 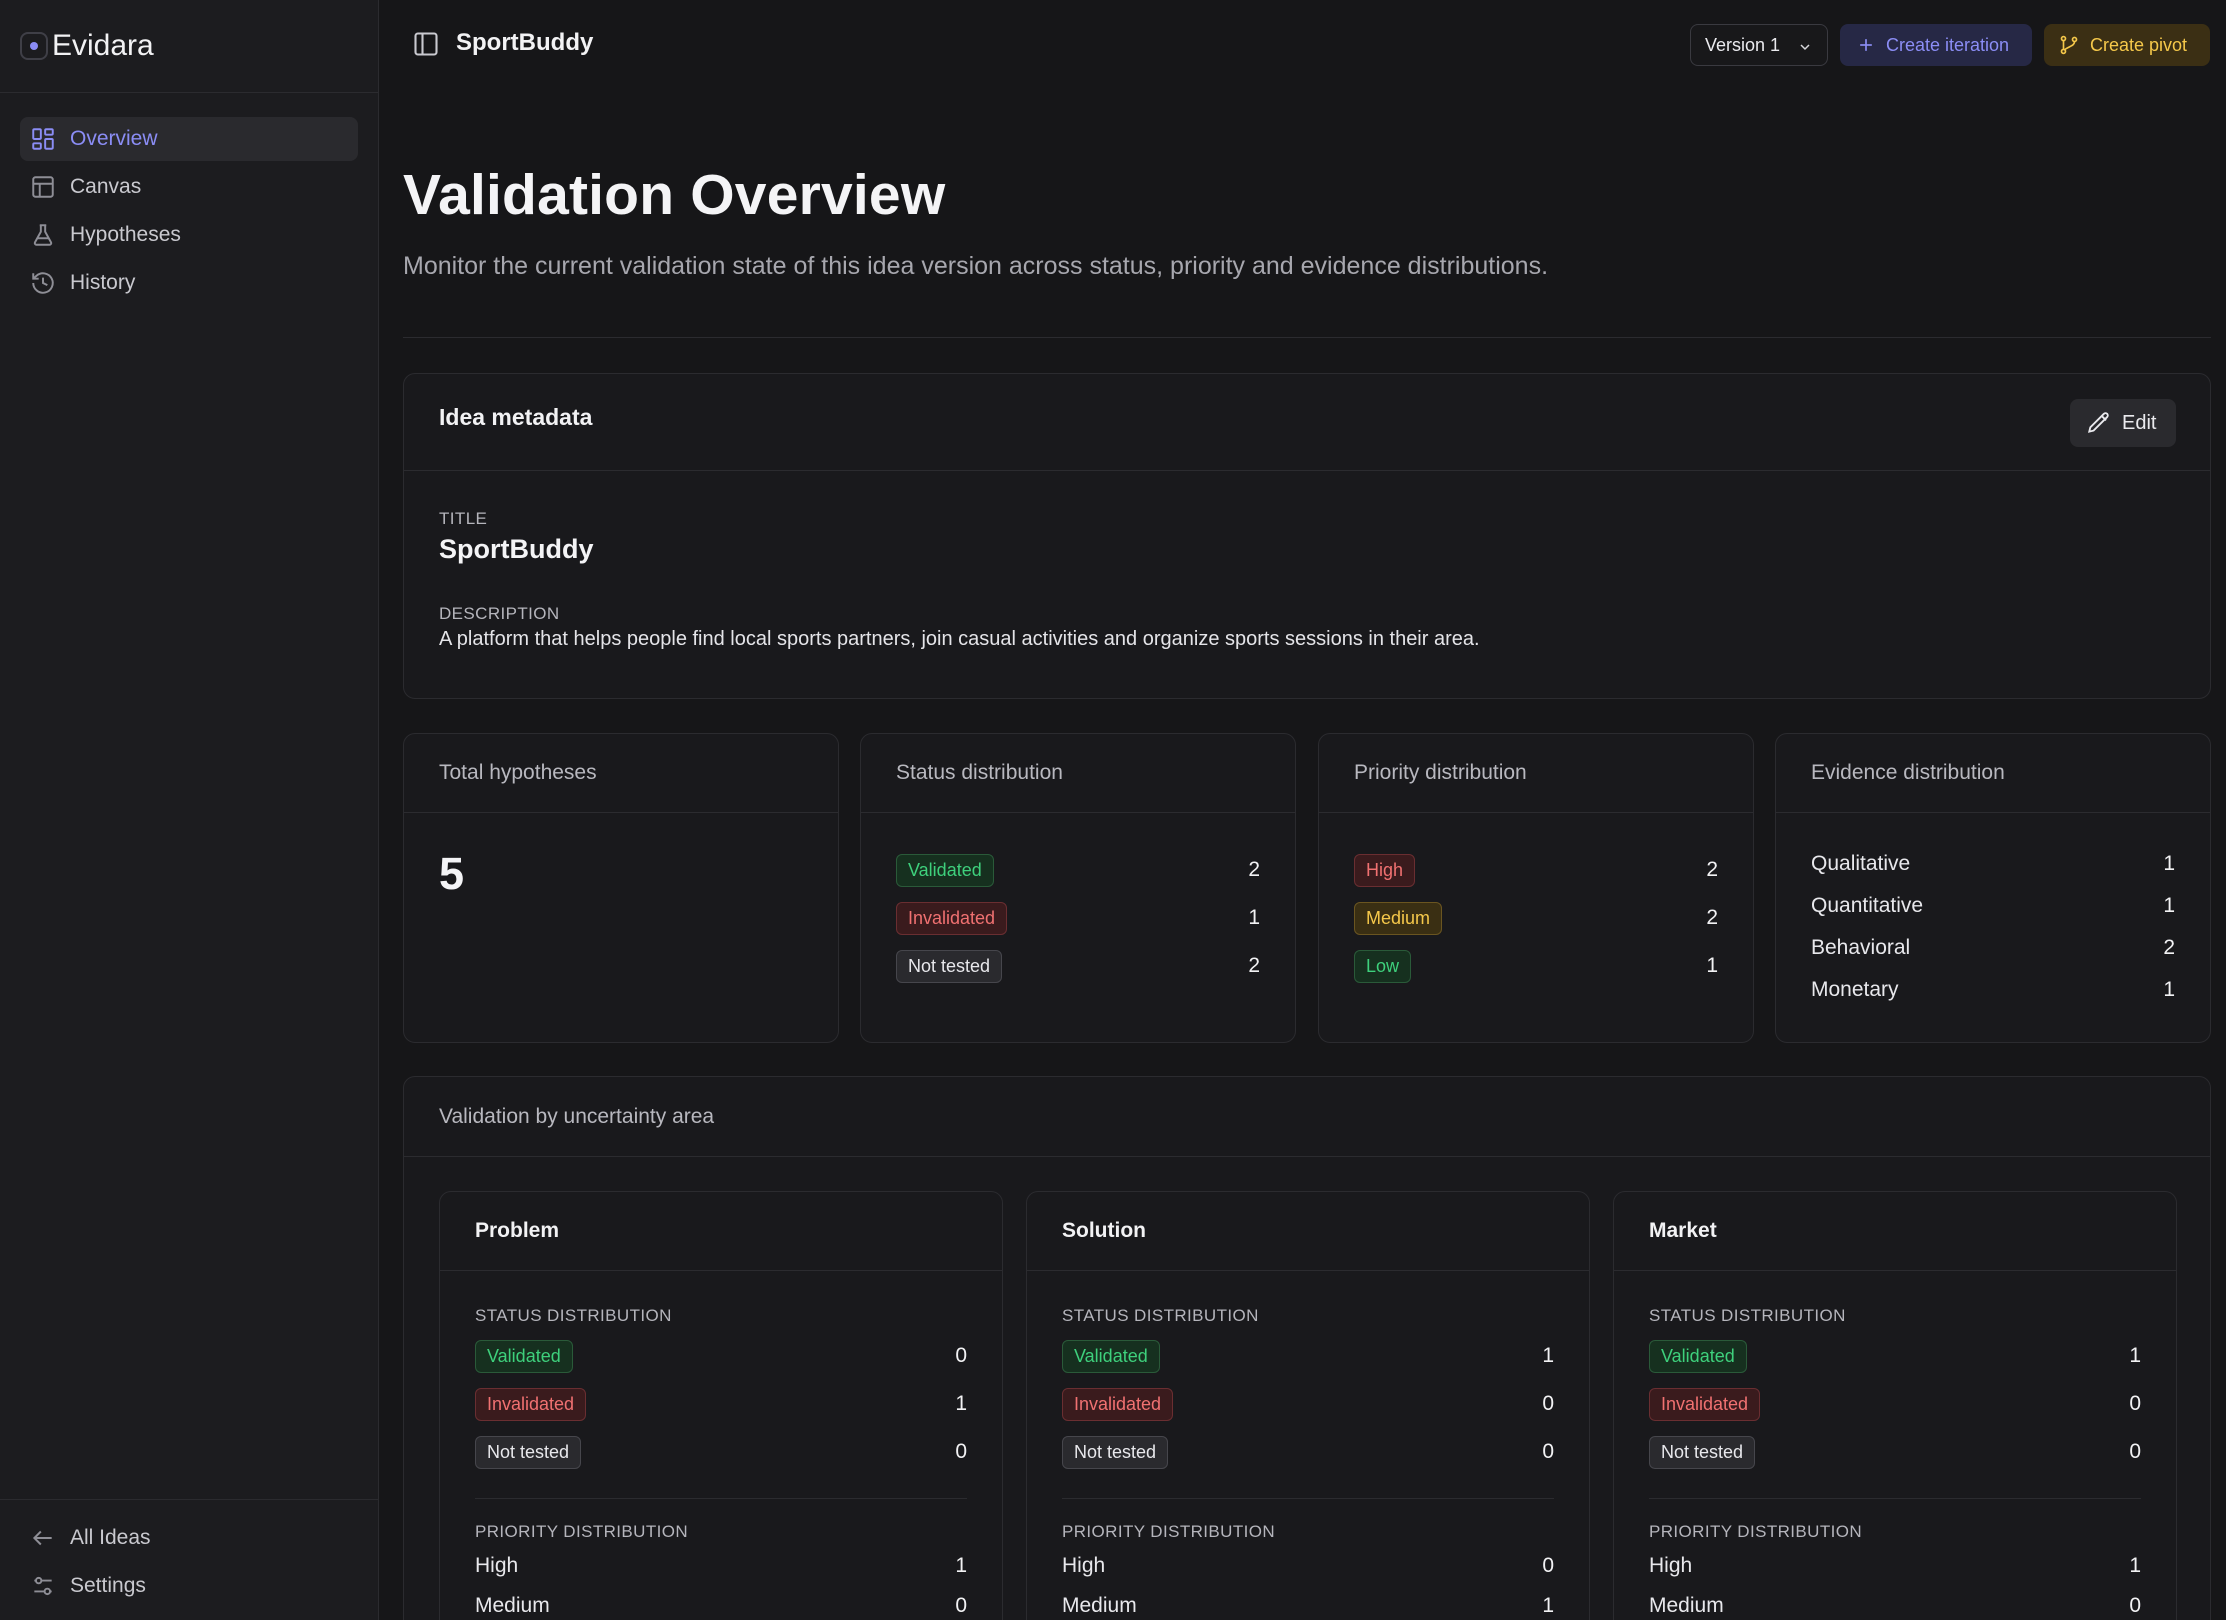 What do you see at coordinates (189, 1538) in the screenshot?
I see `all-ideas-link: All Ideas` at bounding box center [189, 1538].